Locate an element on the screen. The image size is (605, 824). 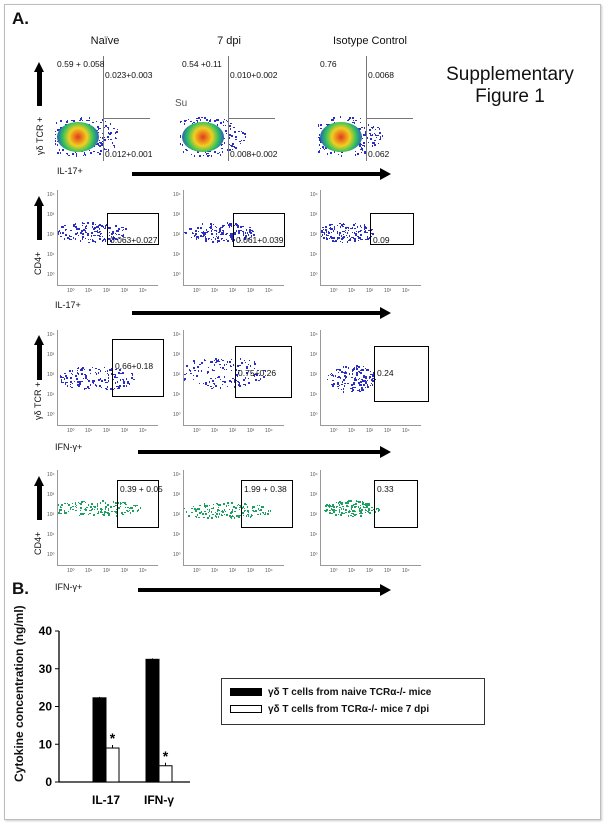
y-tick: 10⁰ is located at coordinates (51, 275).